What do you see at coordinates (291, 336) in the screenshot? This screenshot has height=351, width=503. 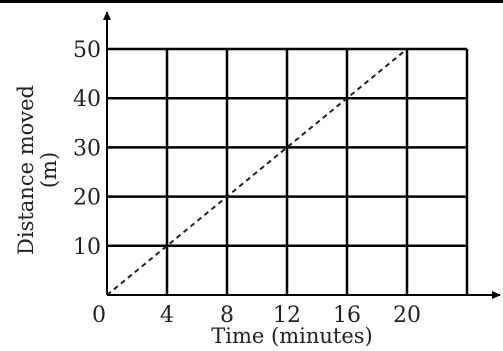 I see `x-axis-label: Time (minutes)` at bounding box center [291, 336].